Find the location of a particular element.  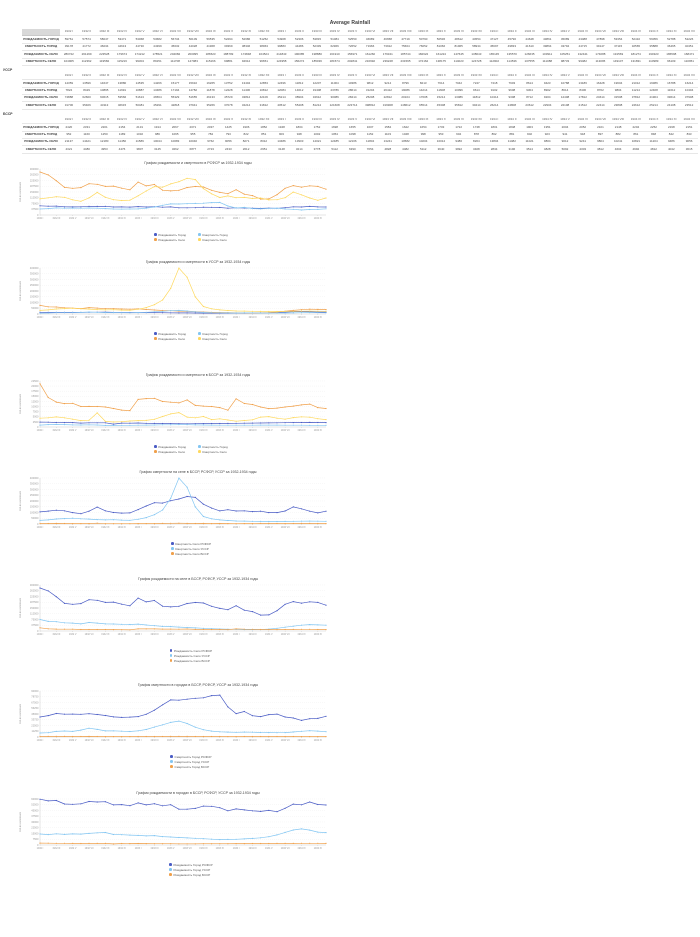

table-cell: 1584 is located at coordinates (387, 127).